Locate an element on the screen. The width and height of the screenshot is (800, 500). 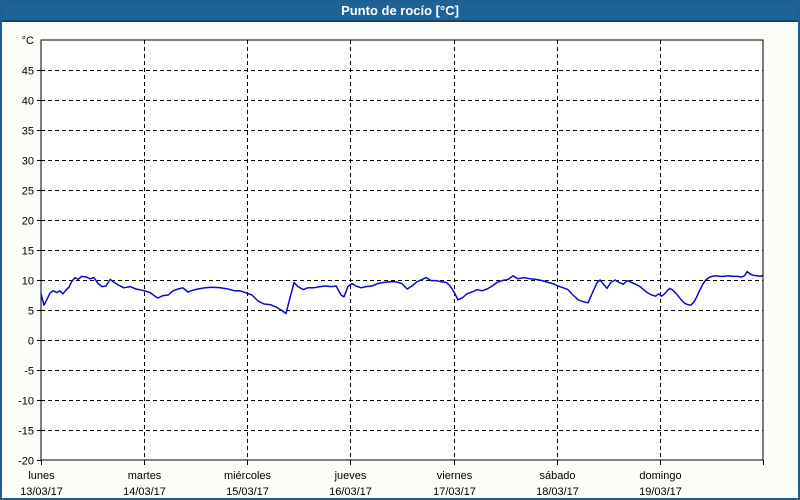
y-tick-label: 20 is located at coordinates (28, 222).